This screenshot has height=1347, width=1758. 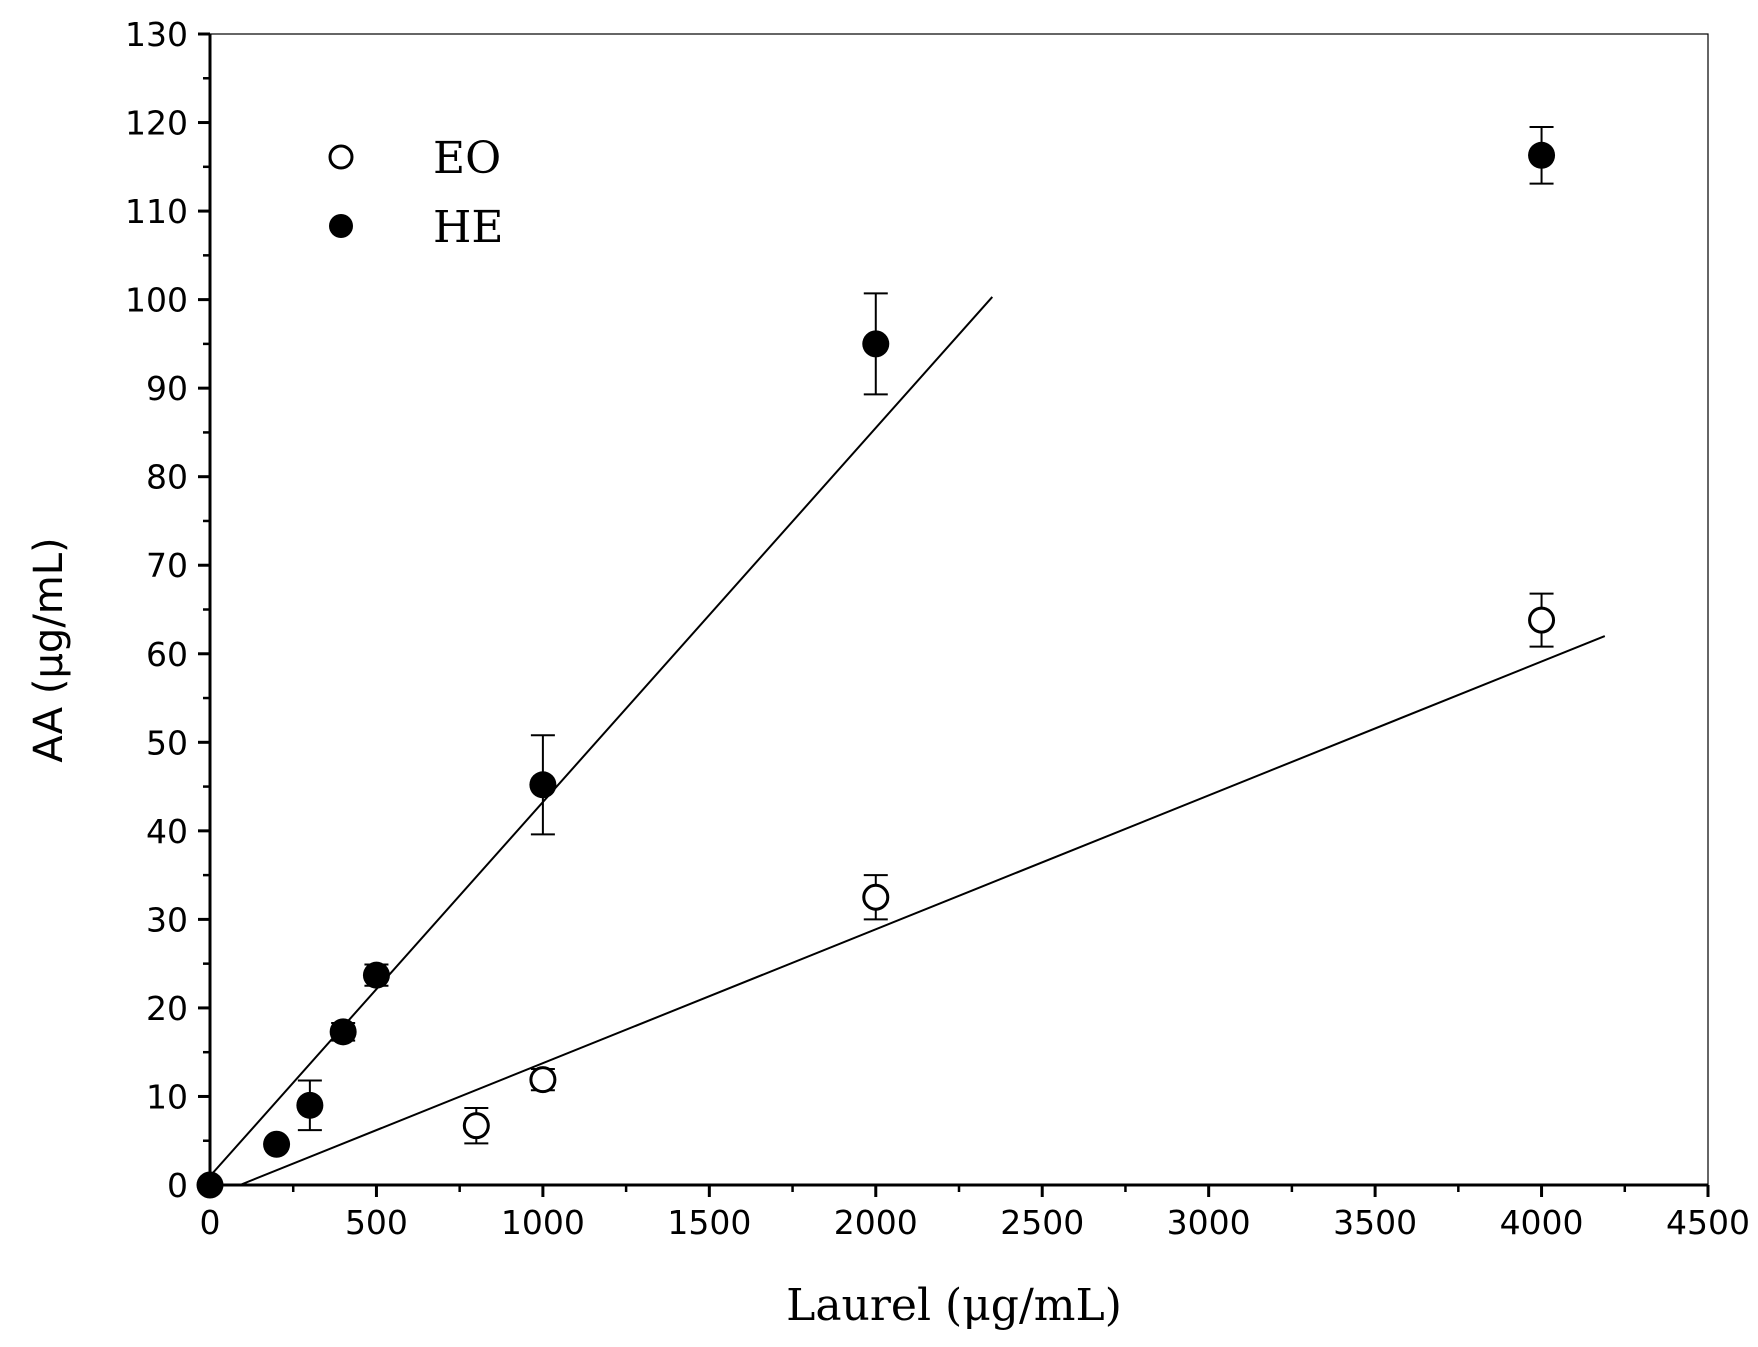 I want to click on legend-label-eo: EO, so click(x=467, y=158).